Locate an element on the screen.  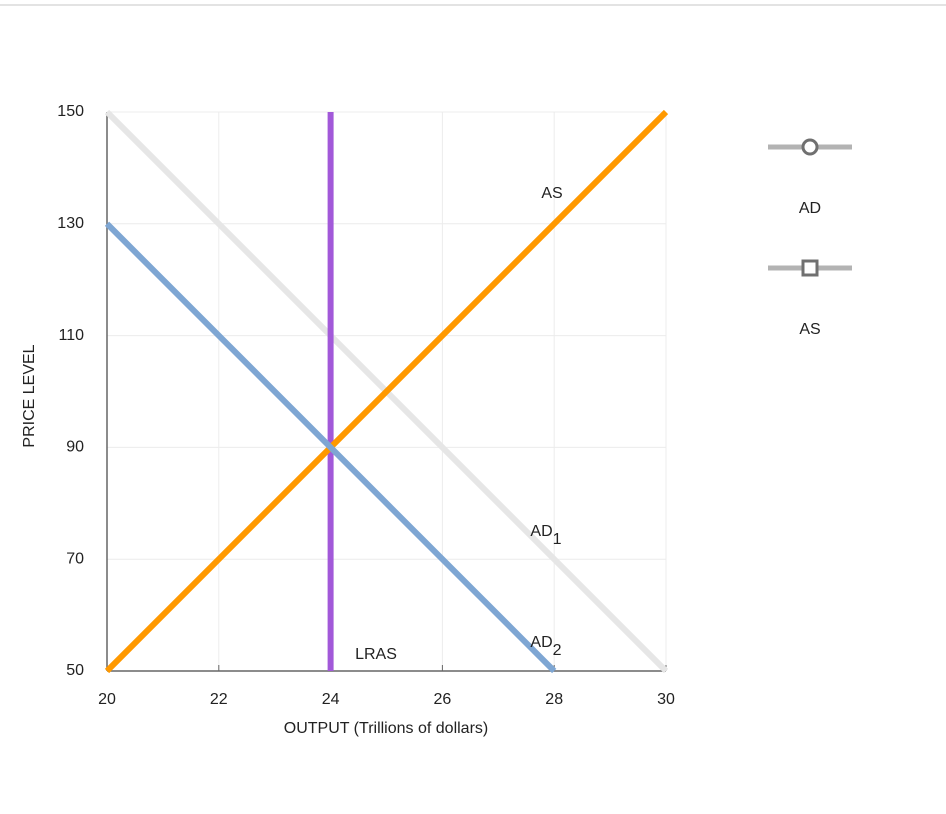
curve-label-text: AS is located at coordinates (551, 193).